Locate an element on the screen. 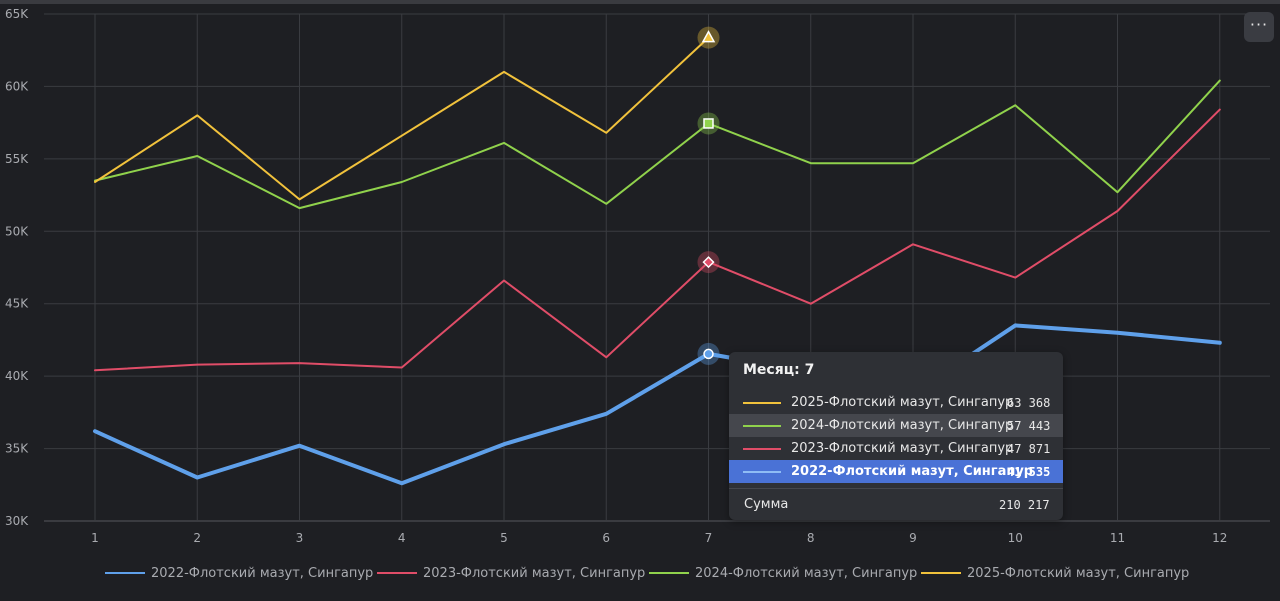  legend-item-2023: 2023-Флотский мазут, Сингапур is located at coordinates (511, 573).